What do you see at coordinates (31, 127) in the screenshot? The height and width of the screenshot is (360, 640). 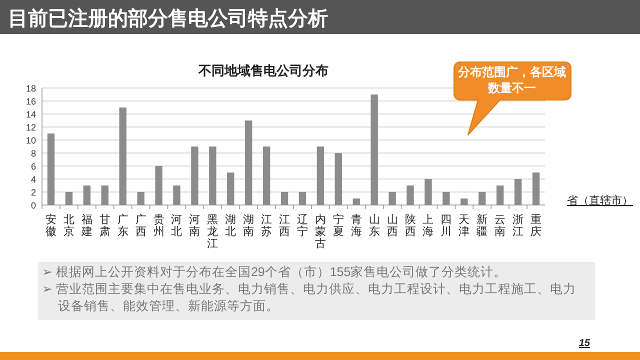 I see `y-tick-label: 12` at bounding box center [31, 127].